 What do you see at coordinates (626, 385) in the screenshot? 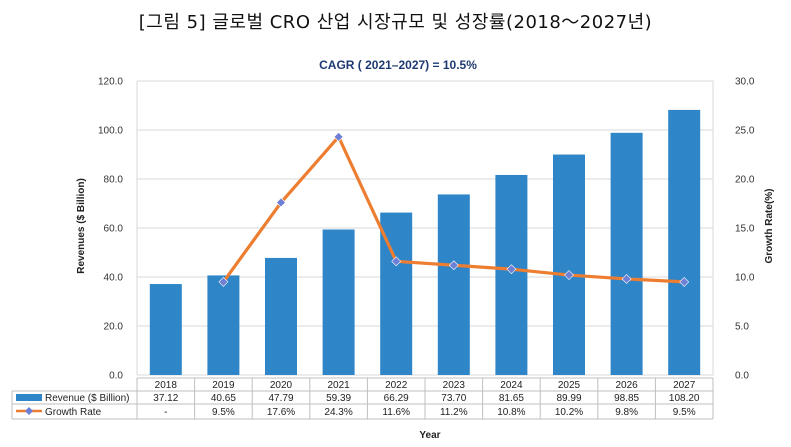
I see `x-tick-label: 2026` at bounding box center [626, 385].